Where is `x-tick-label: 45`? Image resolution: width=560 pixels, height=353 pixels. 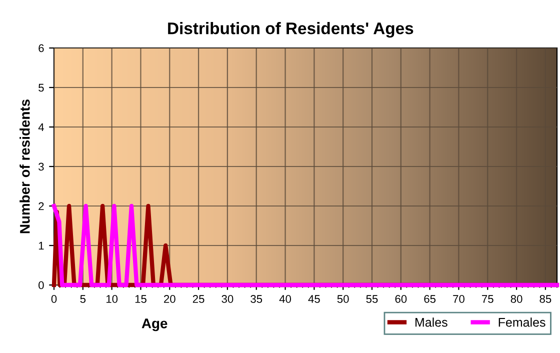 x-tick-label: 45 is located at coordinates (314, 299).